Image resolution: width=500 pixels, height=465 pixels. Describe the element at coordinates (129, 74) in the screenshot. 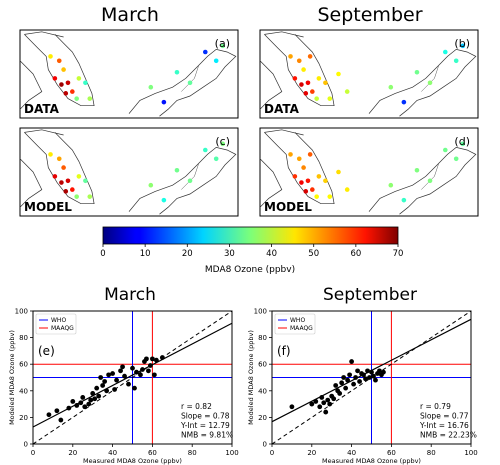

I see `map-panel-1: (a) DATA` at that location.